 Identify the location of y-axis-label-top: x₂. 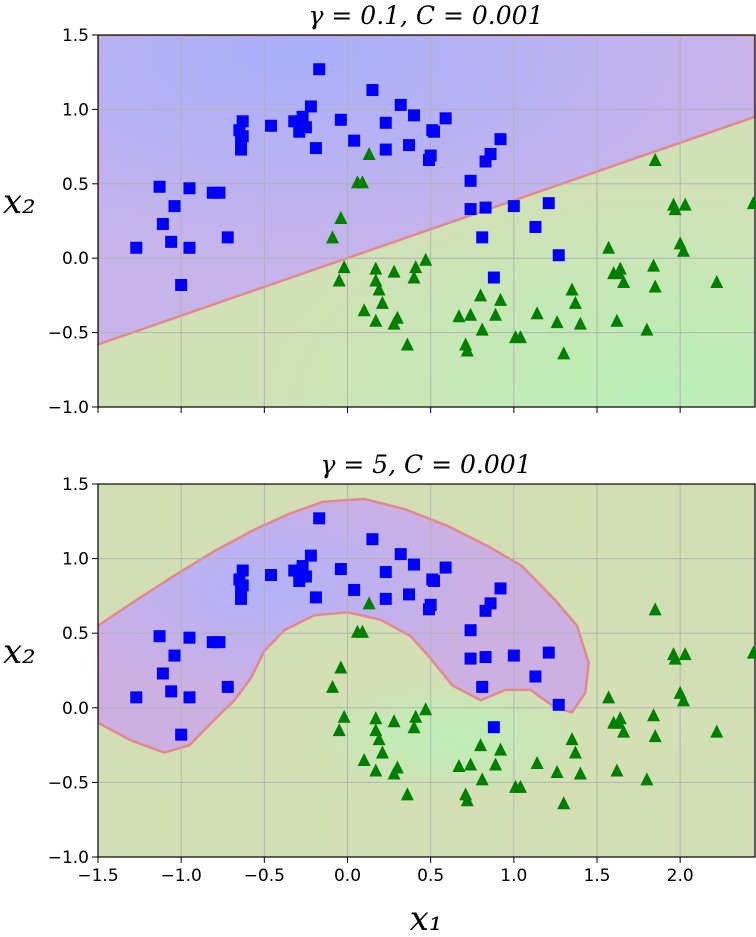
(19, 202).